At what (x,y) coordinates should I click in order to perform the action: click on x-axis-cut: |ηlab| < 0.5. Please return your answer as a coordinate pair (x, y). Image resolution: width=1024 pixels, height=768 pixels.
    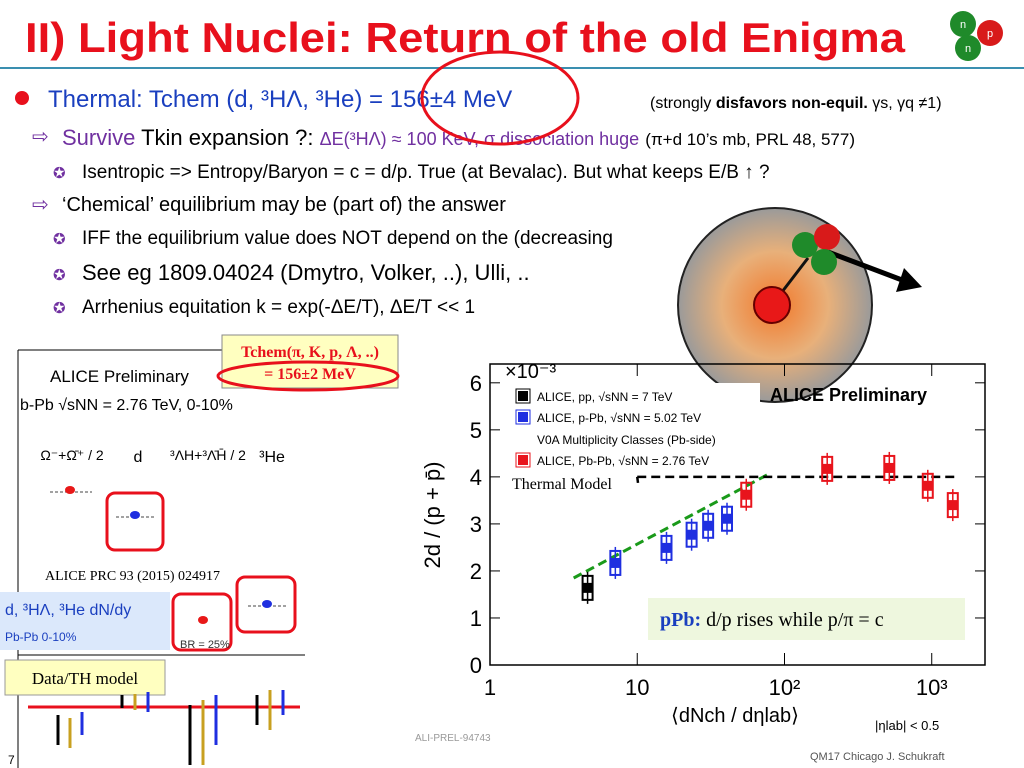
    Looking at the image, I should click on (907, 725).